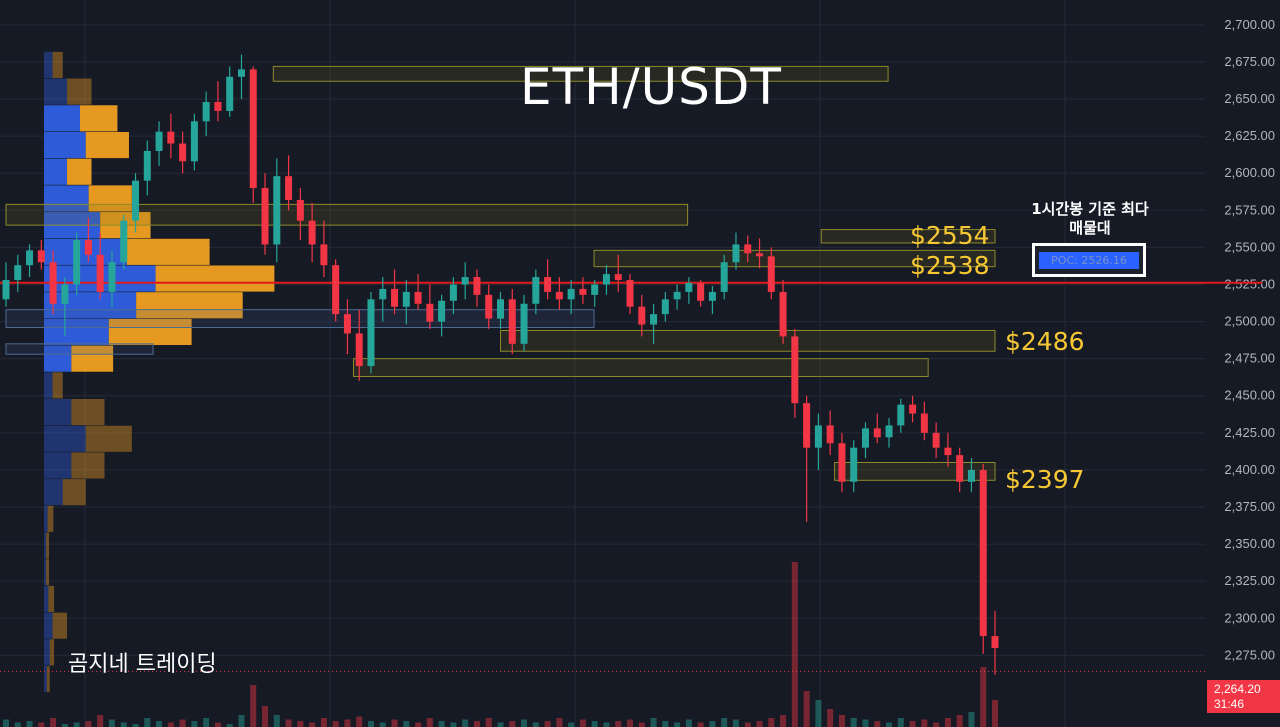 This screenshot has height=727, width=1280. What do you see at coordinates (1249, 98) in the screenshot?
I see `y-tick-label: 2,650.00` at bounding box center [1249, 98].